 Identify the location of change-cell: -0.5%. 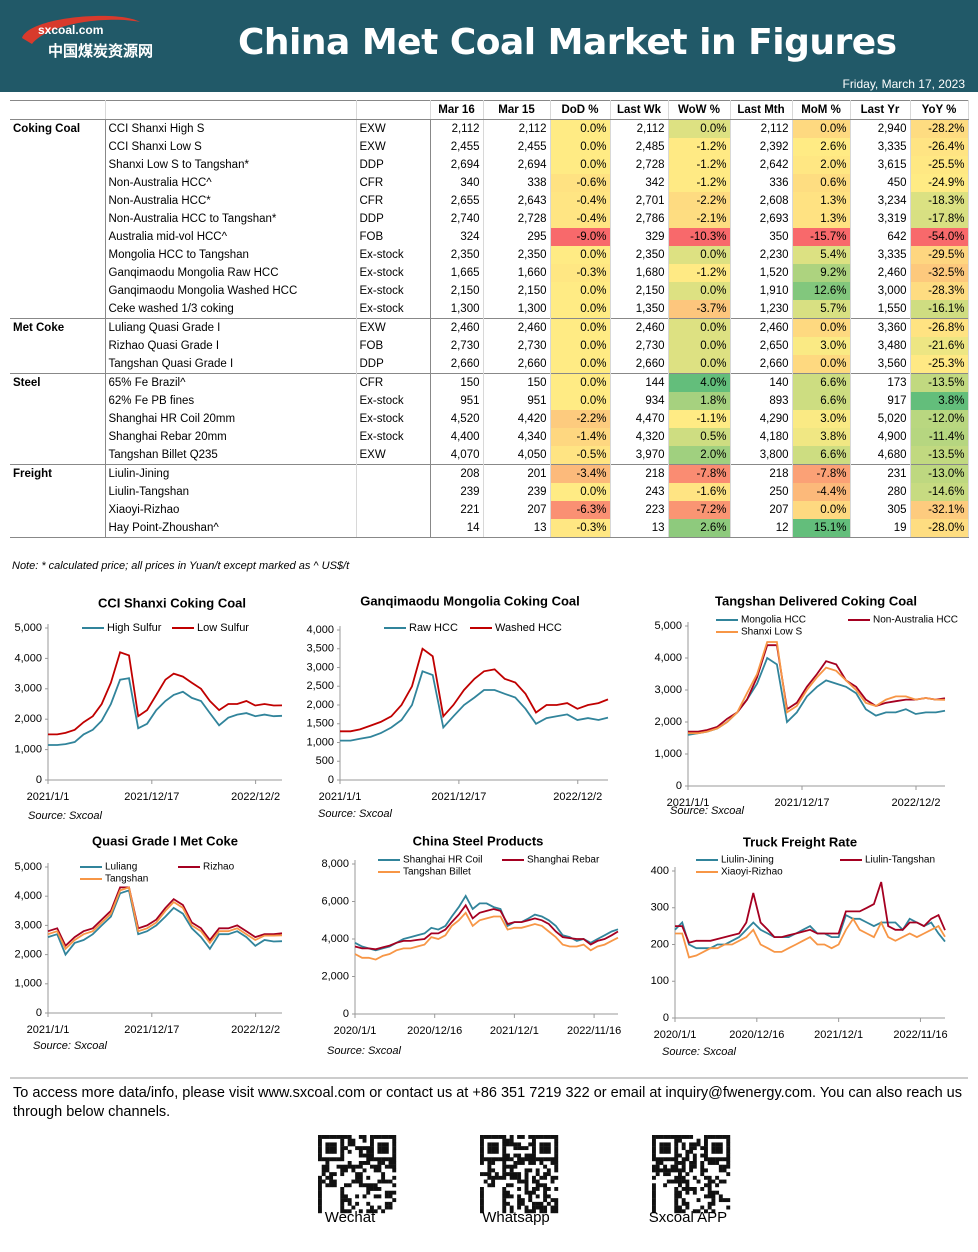
(580, 455).